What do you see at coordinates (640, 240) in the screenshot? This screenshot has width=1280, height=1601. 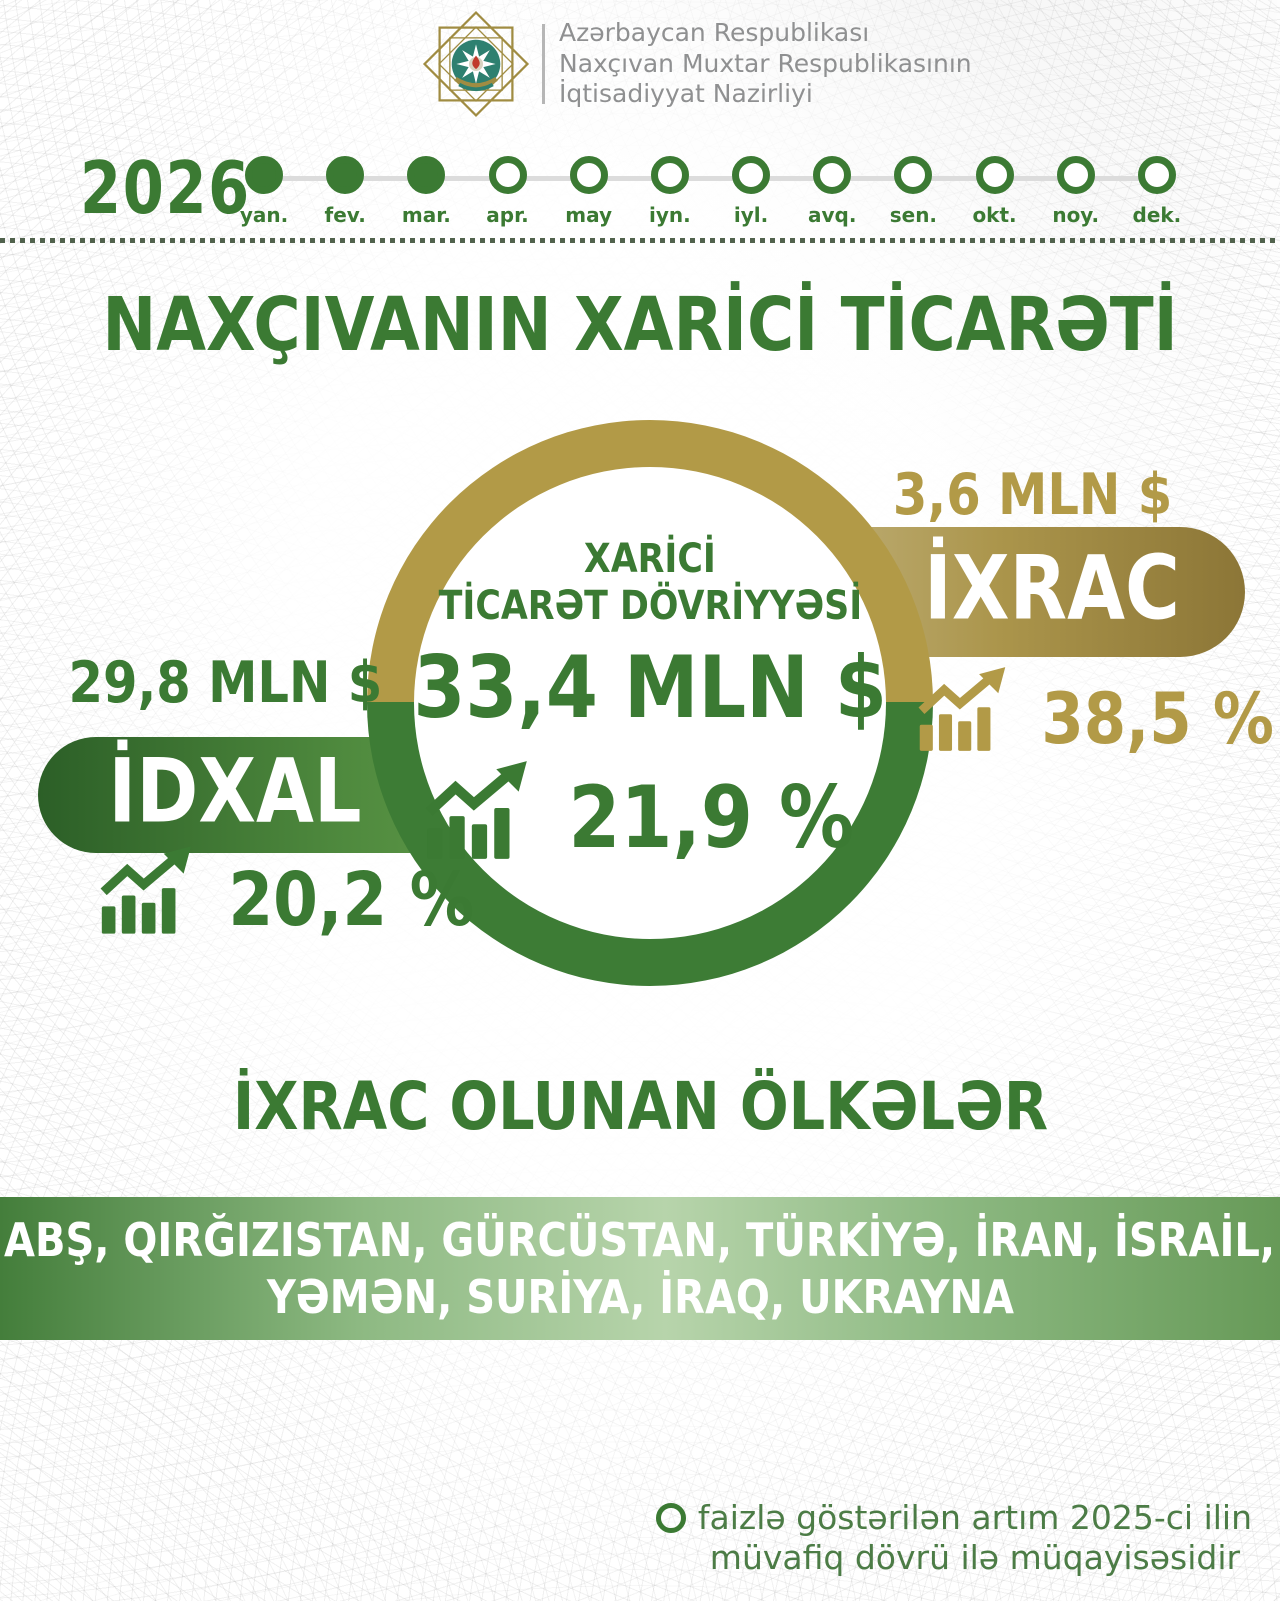 I see `dotted-divider` at bounding box center [640, 240].